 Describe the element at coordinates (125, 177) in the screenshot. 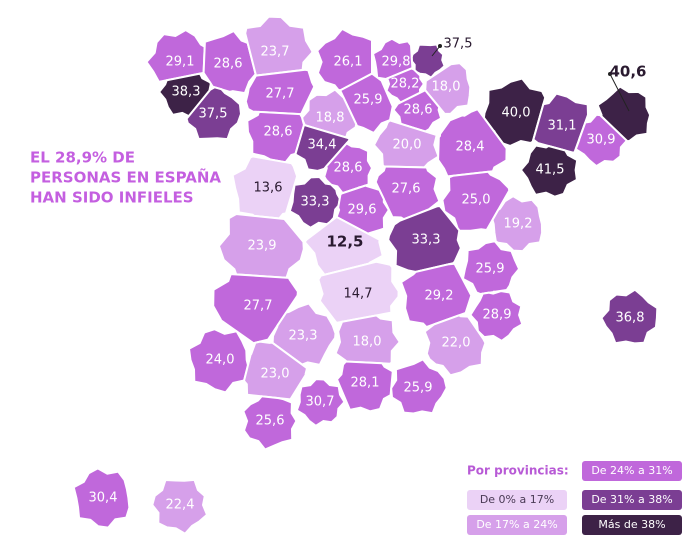

I see `headline: PERSONAS EN ESPAÑA` at that location.